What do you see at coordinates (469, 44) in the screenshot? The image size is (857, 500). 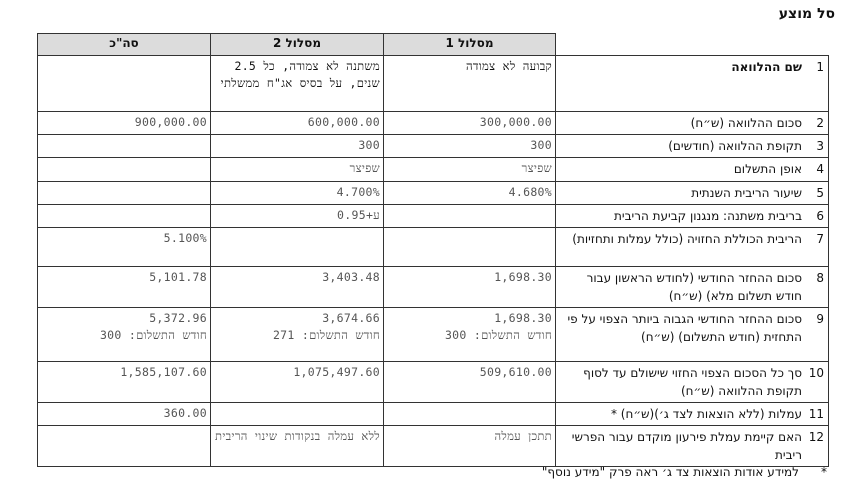 I see `header-track1: מסלול 1` at bounding box center [469, 44].